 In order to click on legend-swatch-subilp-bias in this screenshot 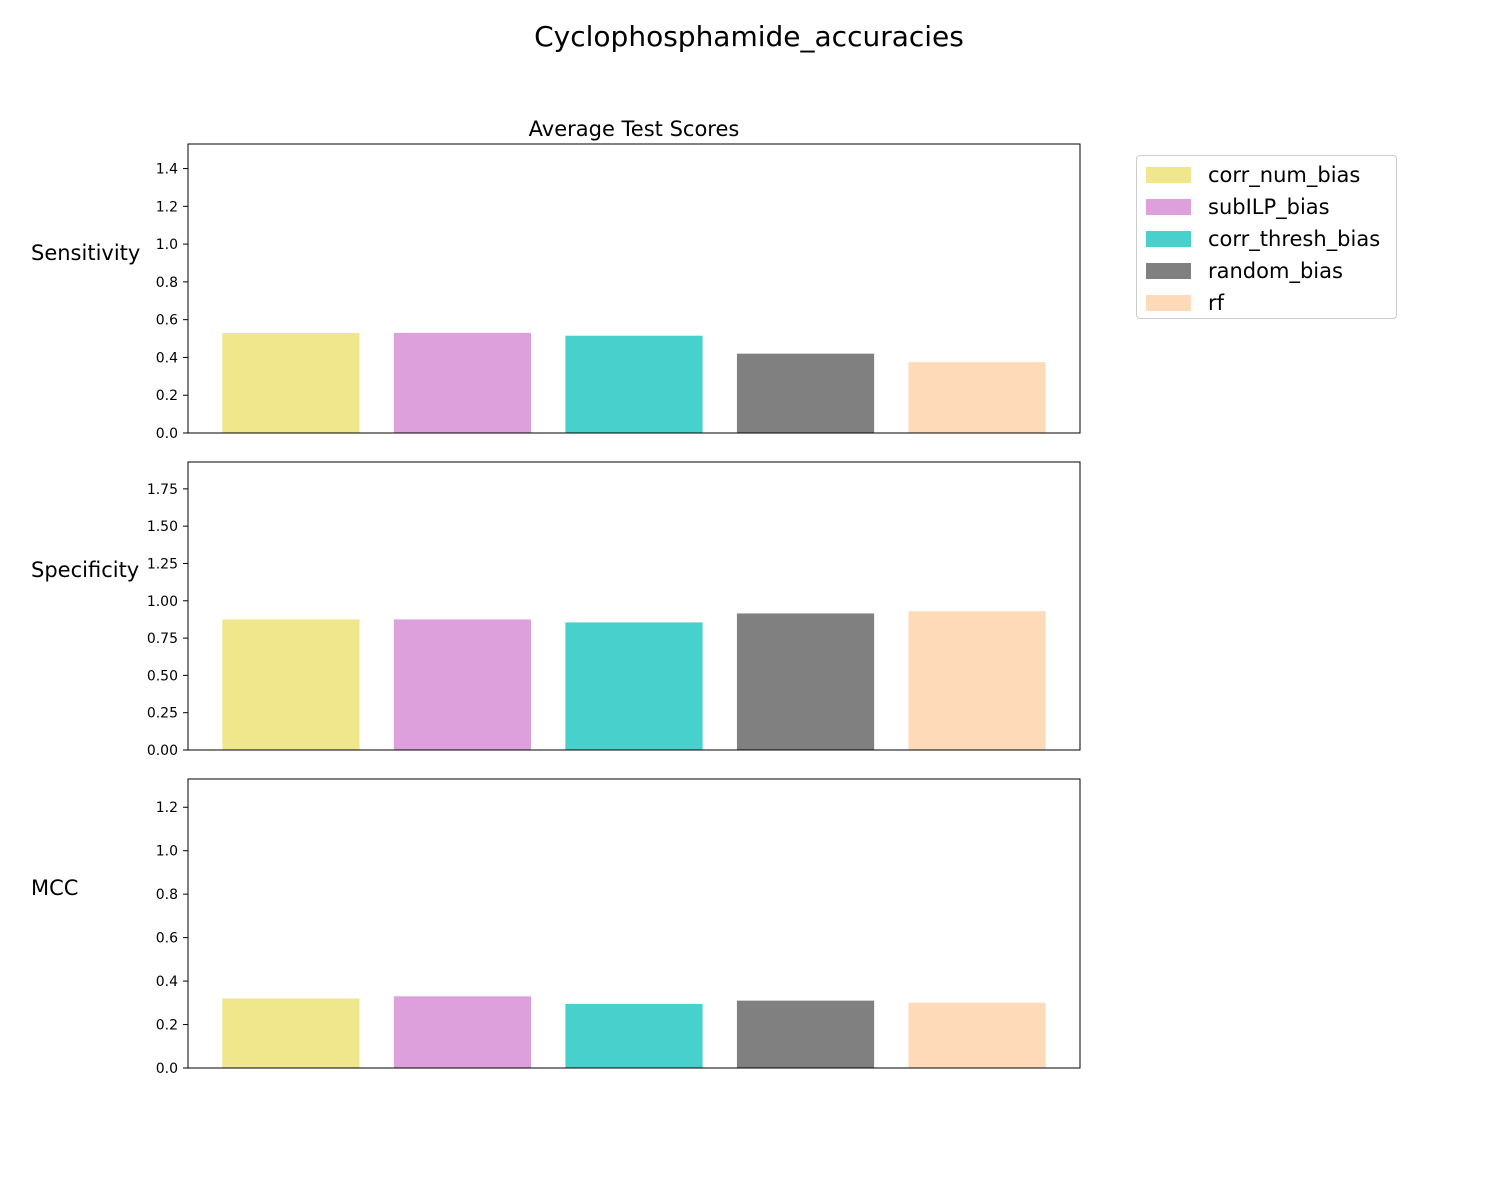, I will do `click(1168, 207)`.